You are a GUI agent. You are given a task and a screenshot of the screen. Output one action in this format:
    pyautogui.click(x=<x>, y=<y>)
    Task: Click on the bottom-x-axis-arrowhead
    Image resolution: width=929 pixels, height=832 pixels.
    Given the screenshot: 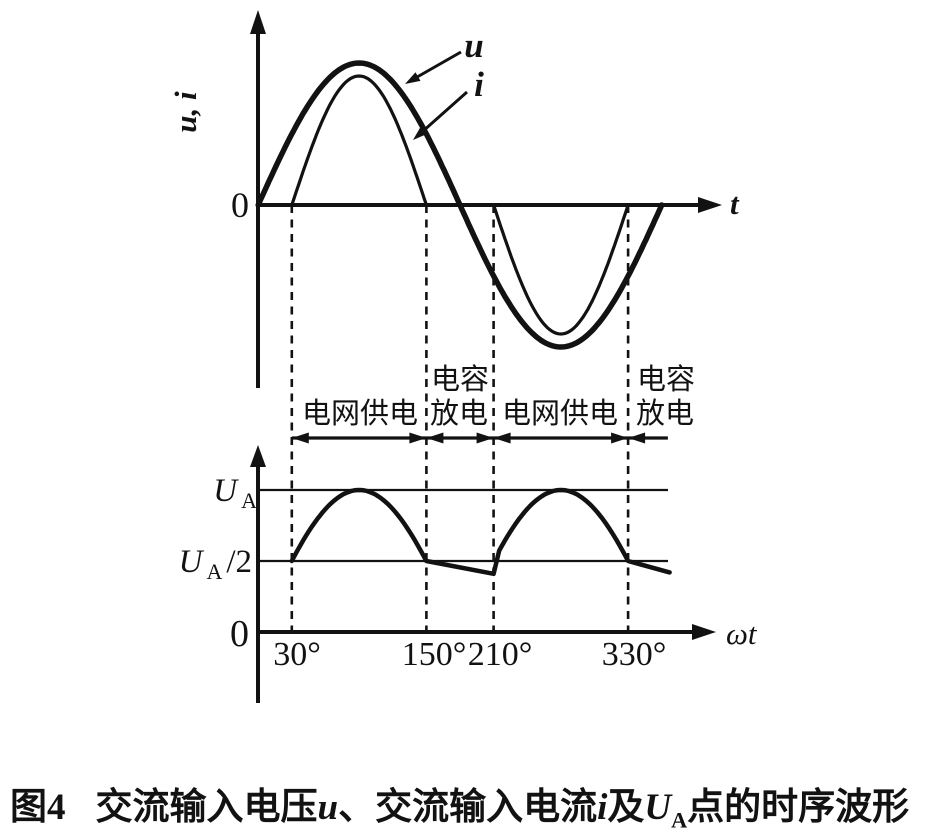 What is the action you would take?
    pyautogui.click(x=704, y=632)
    